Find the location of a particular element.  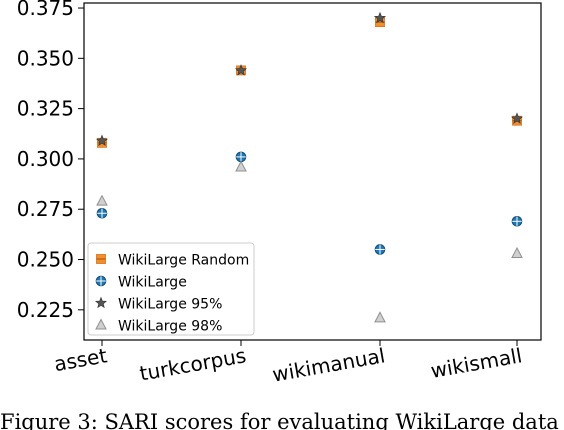

legend-box is located at coordinates (171, 289).